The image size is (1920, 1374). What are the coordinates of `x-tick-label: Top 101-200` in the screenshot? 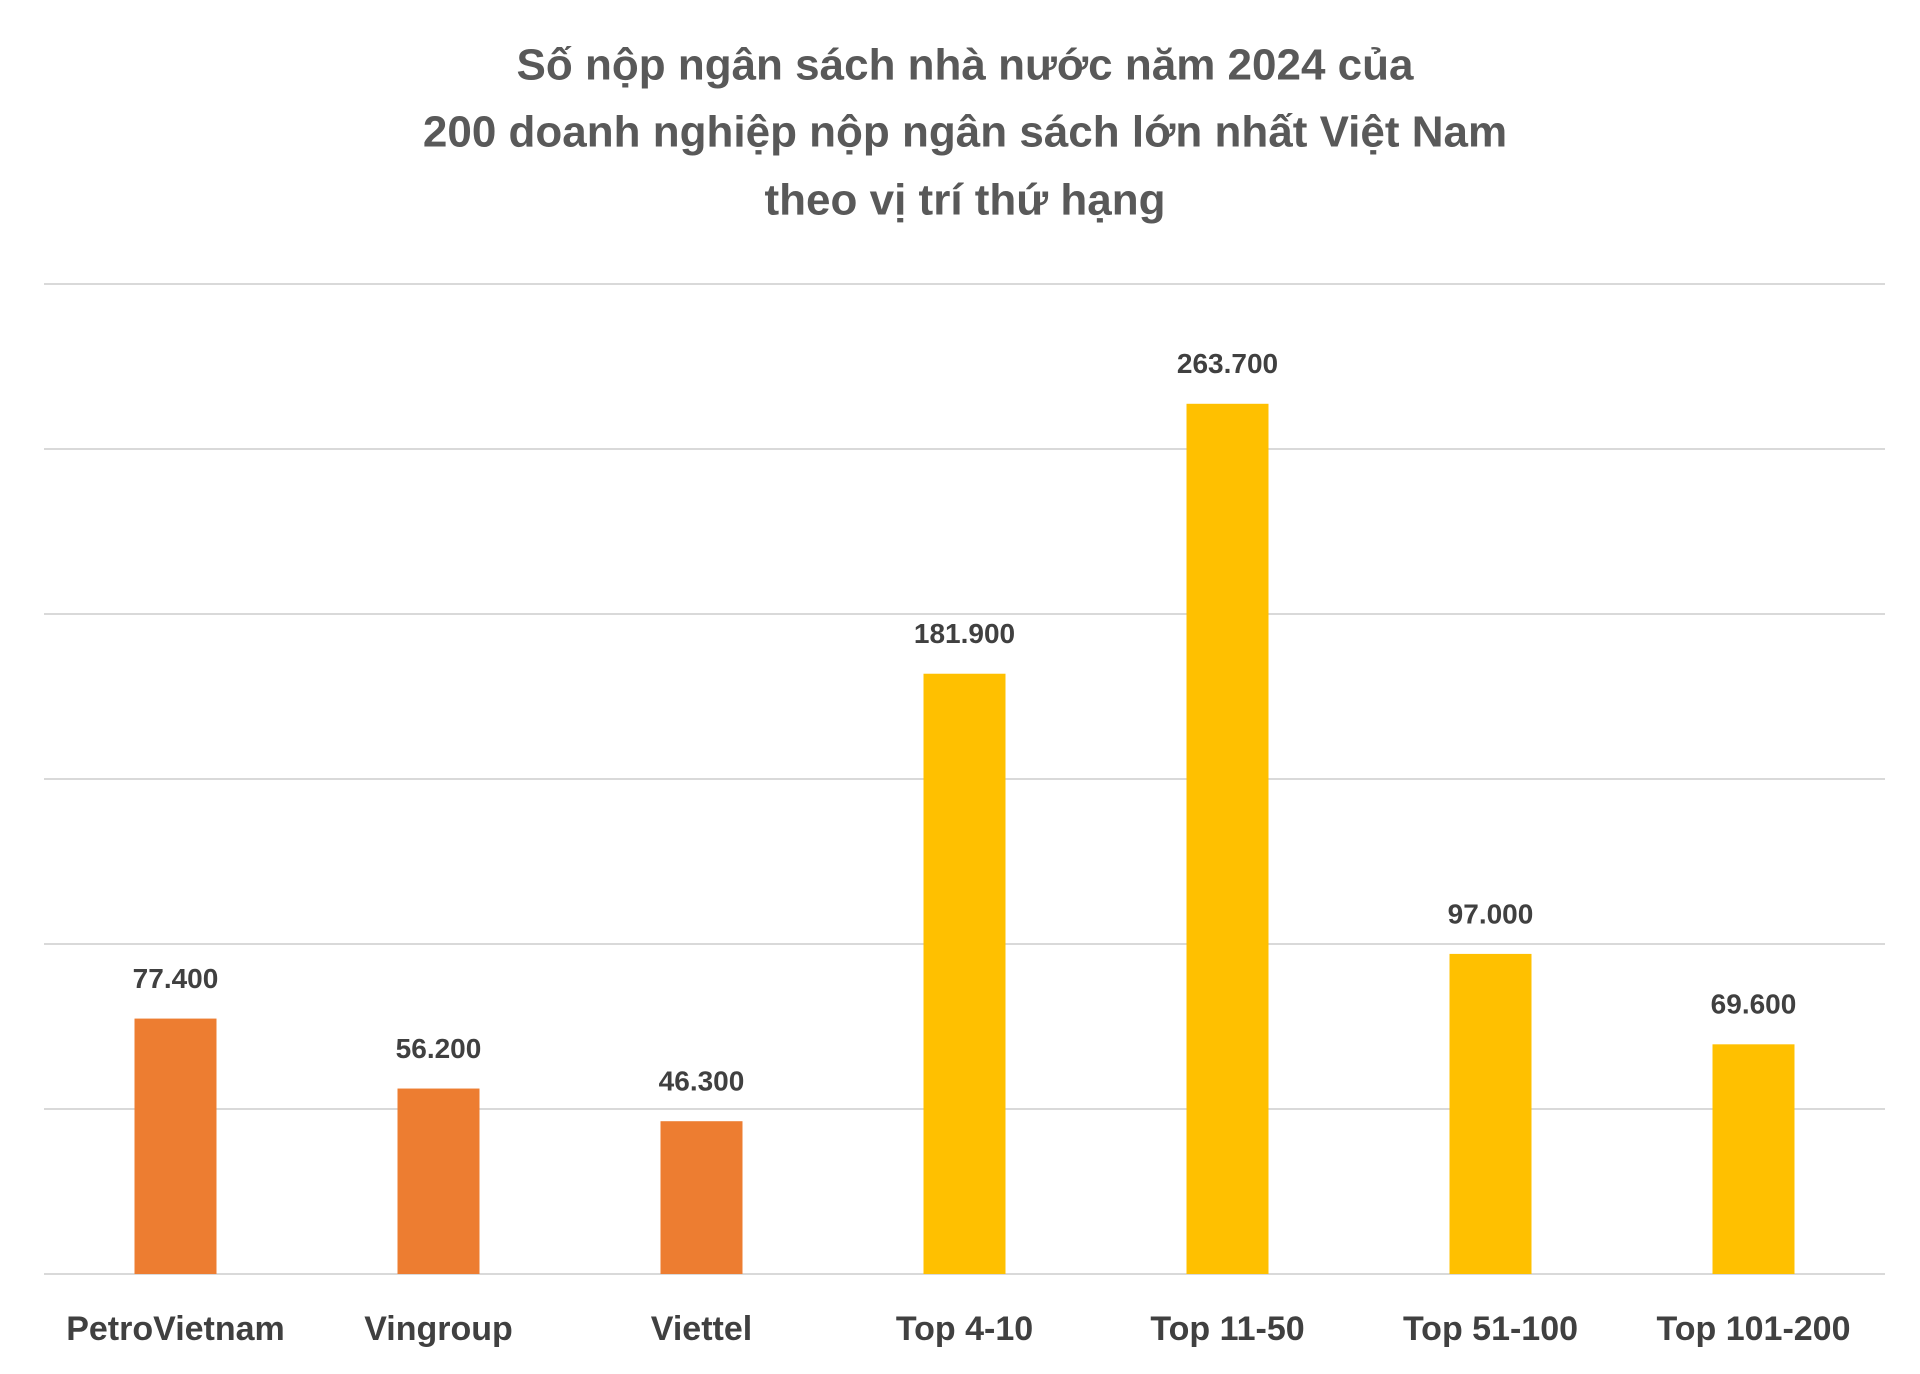 It's located at (1753, 1329).